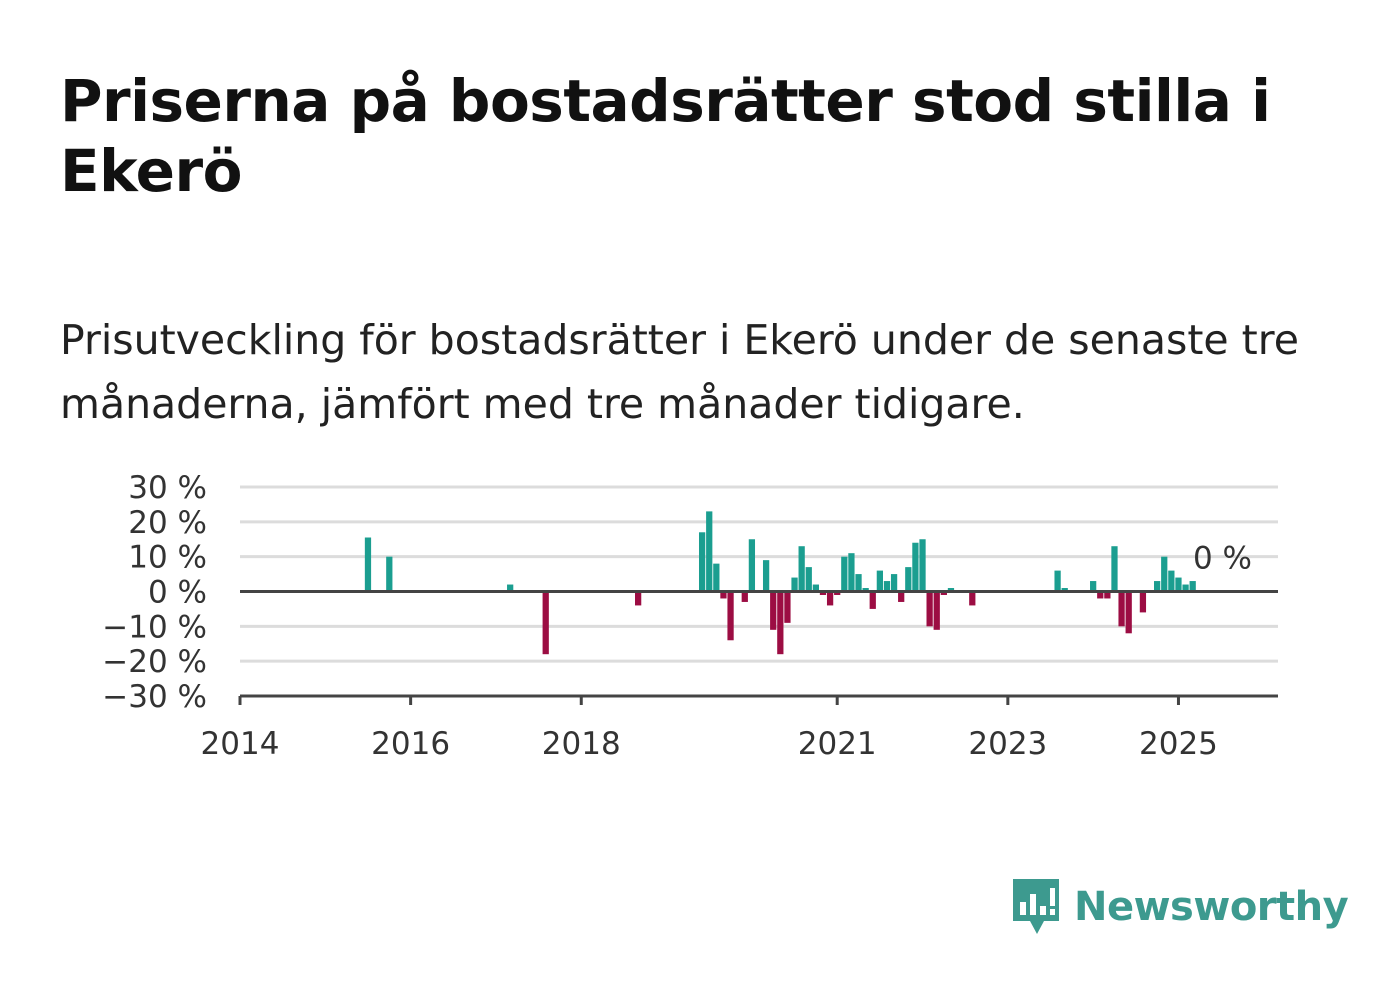 The image size is (1382, 999). I want to click on axes, so click(758, 647).